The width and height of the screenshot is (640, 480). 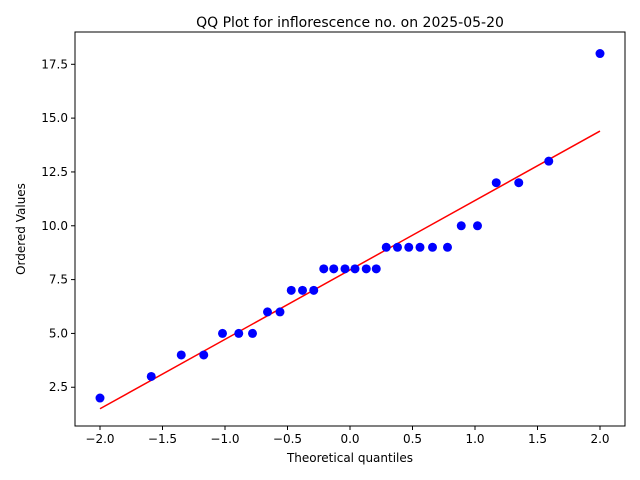 I want to click on y-tick-label: 2.5, so click(x=58, y=387).